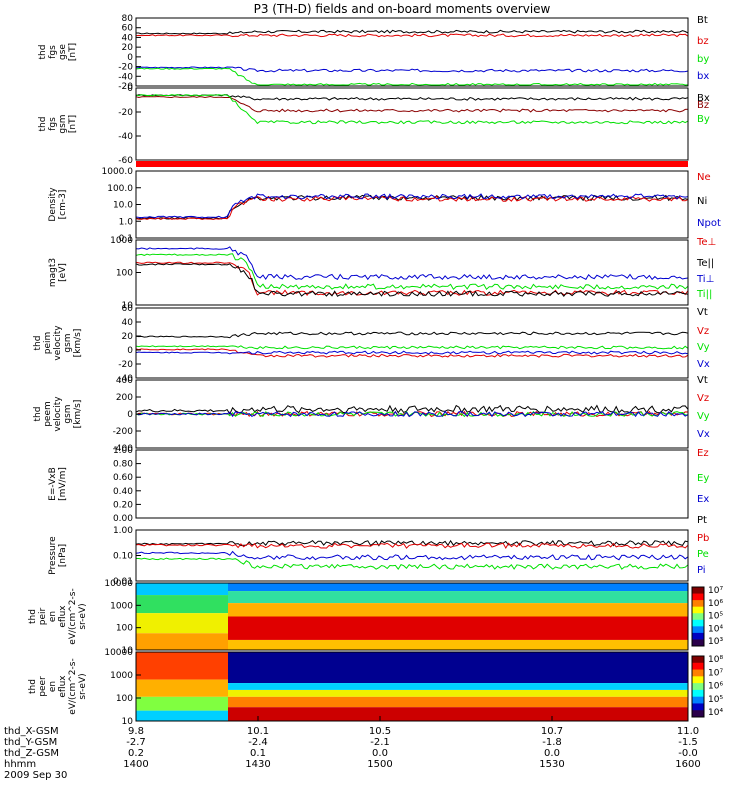  Describe the element at coordinates (688, 742) in the screenshot. I see `x-axis-tick-label: -1.5` at that location.